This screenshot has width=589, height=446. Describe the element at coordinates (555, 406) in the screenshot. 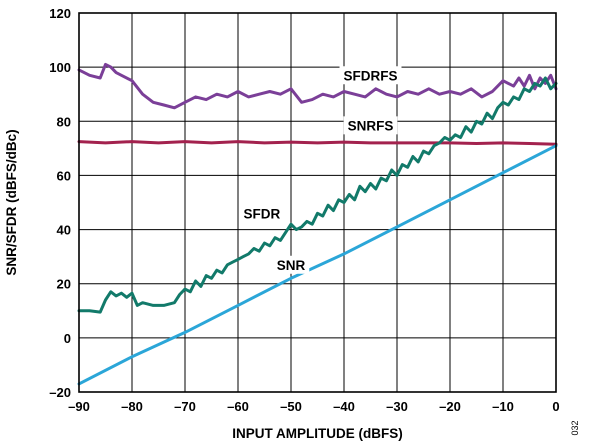

I see `x-tick-label: 0` at that location.